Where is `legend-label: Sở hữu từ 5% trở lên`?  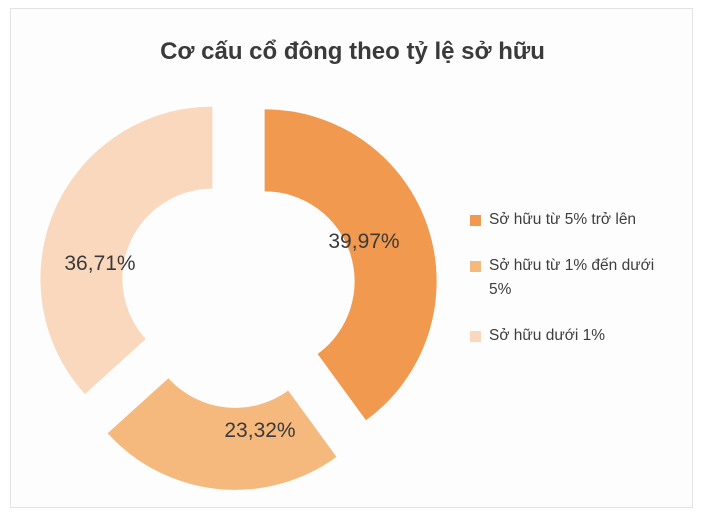 legend-label: Sở hữu từ 5% trở lên is located at coordinates (563, 219).